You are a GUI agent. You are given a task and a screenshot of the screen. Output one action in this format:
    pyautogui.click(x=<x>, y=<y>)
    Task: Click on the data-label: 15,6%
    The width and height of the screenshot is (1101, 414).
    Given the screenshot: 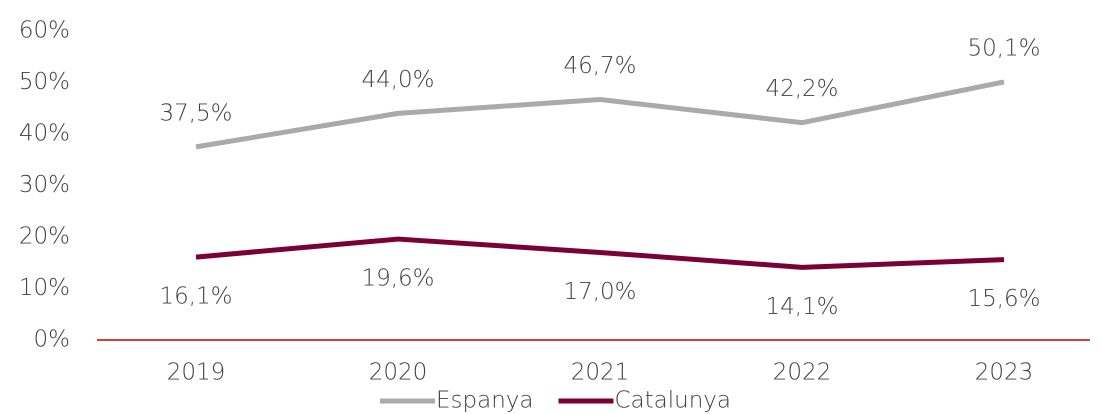 What is the action you would take?
    pyautogui.click(x=1003, y=299)
    